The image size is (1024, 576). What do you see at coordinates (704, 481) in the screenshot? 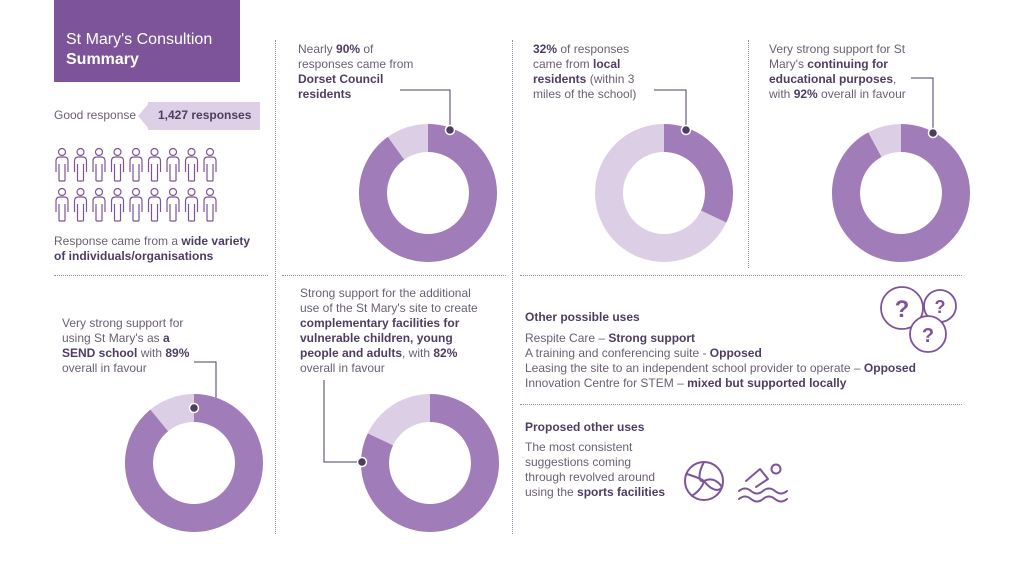
I see `volleyball-icon` at bounding box center [704, 481].